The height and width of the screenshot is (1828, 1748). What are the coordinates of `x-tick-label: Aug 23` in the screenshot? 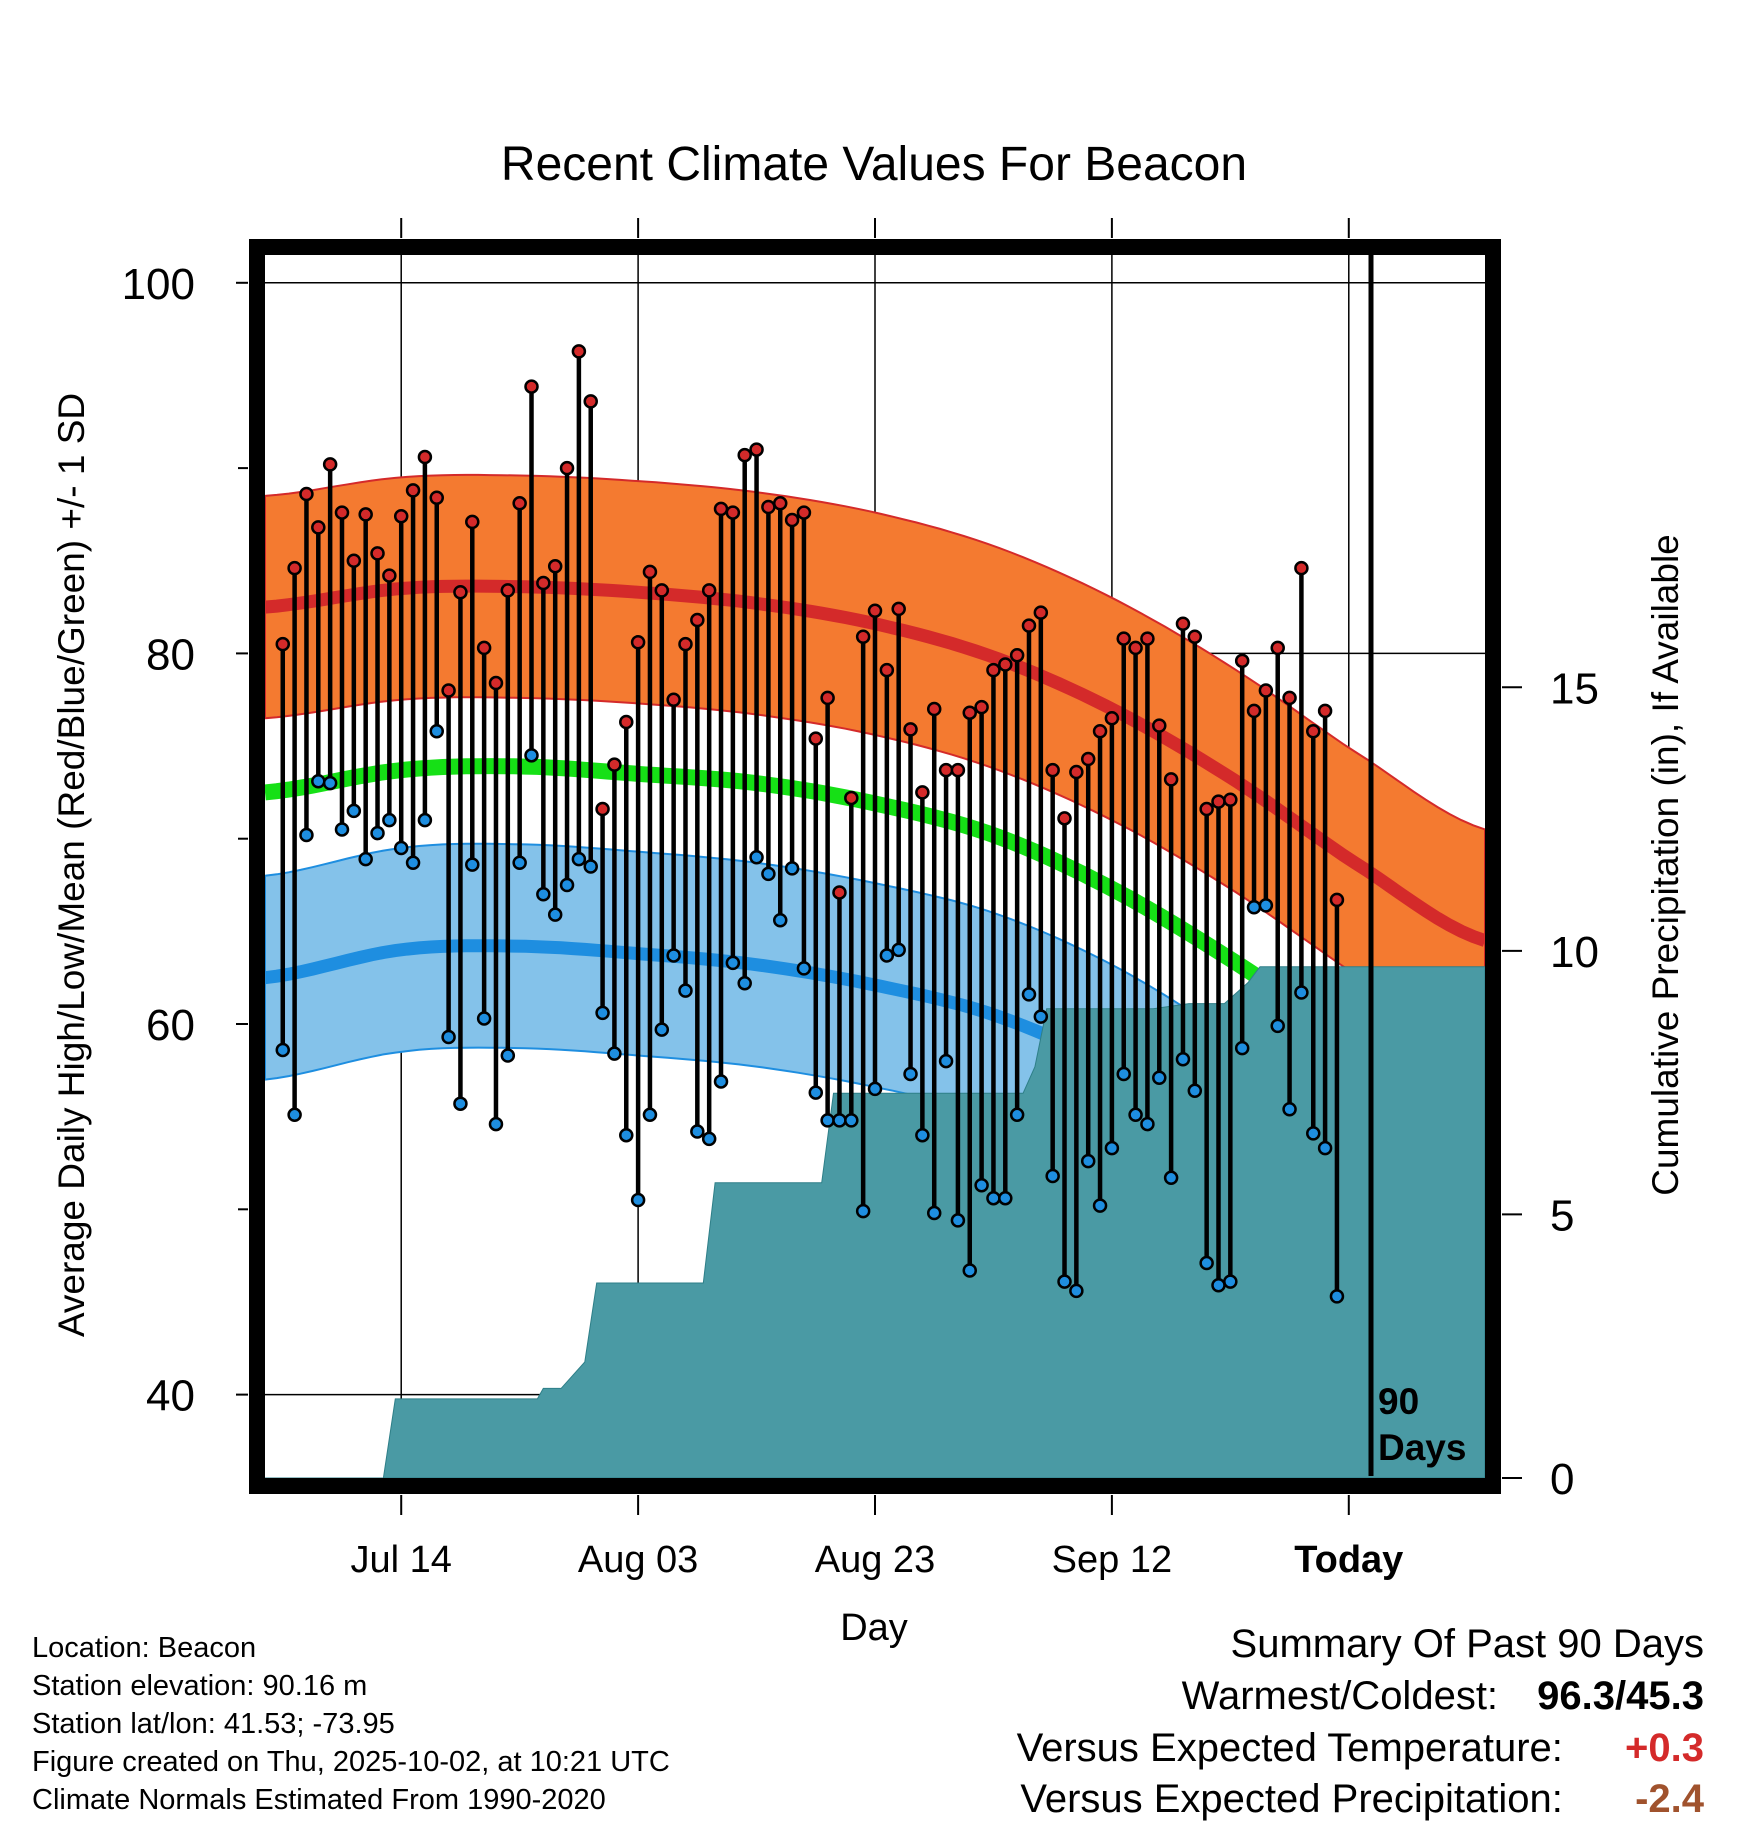 It's located at (875, 1560).